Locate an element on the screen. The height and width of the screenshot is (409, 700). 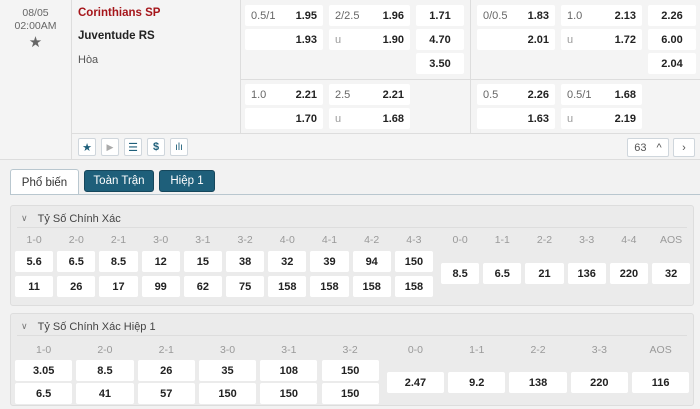
score-odds: 35 is located at coordinates (227, 370).